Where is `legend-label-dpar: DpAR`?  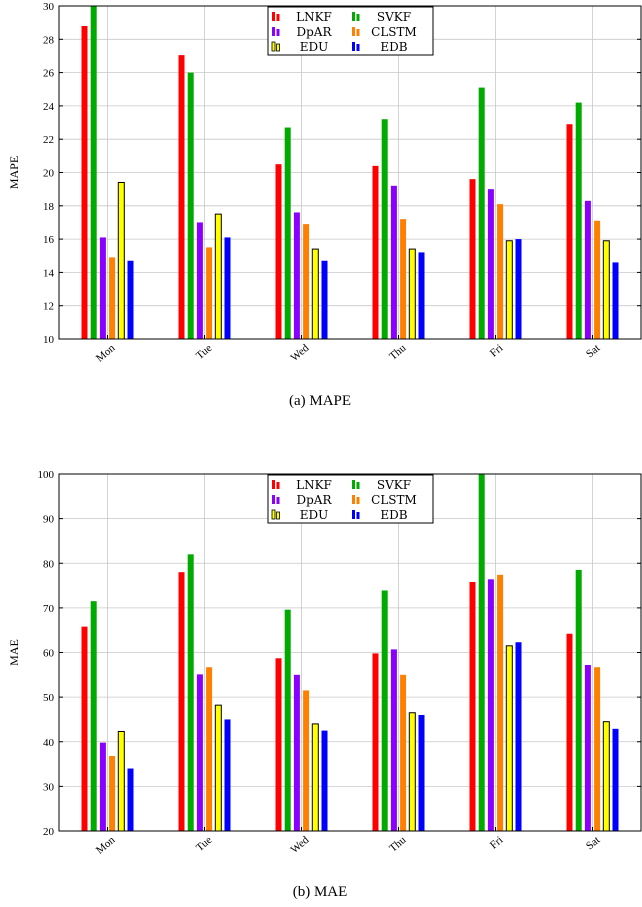
legend-label-dpar: DpAR is located at coordinates (314, 32).